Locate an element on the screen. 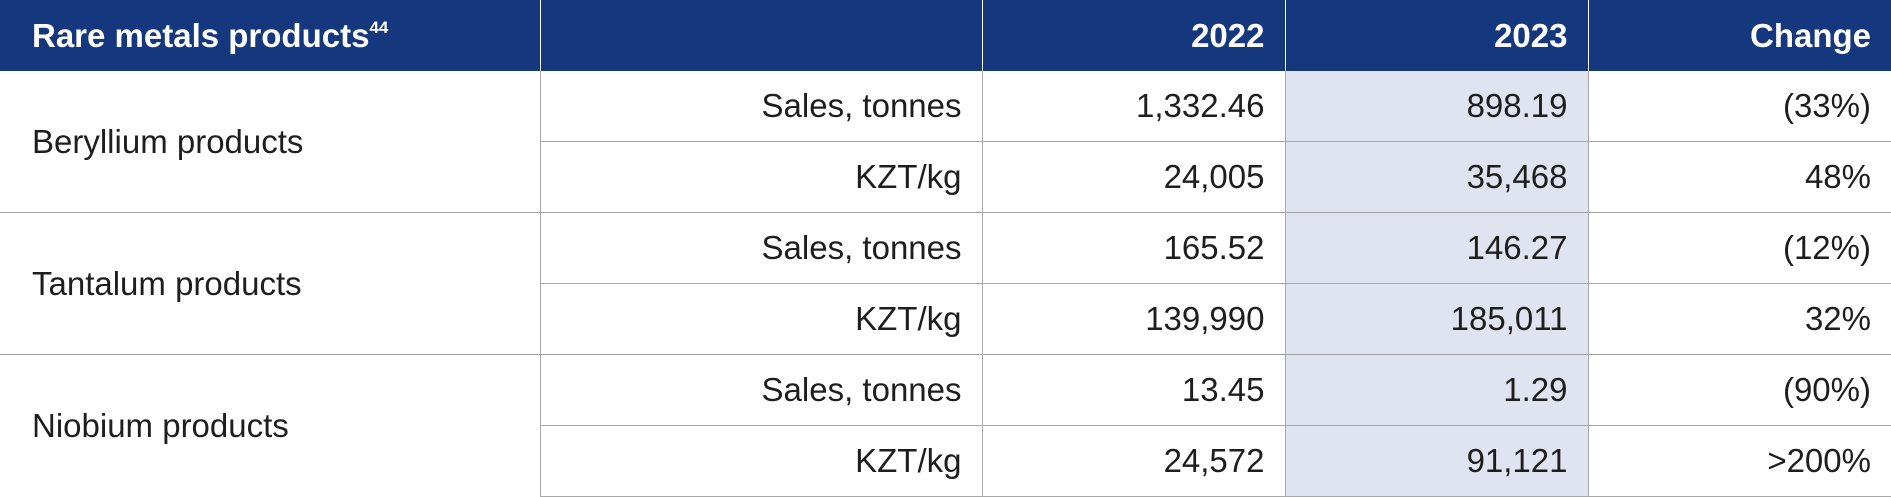  value-2023: 91,121 is located at coordinates (1437, 461).